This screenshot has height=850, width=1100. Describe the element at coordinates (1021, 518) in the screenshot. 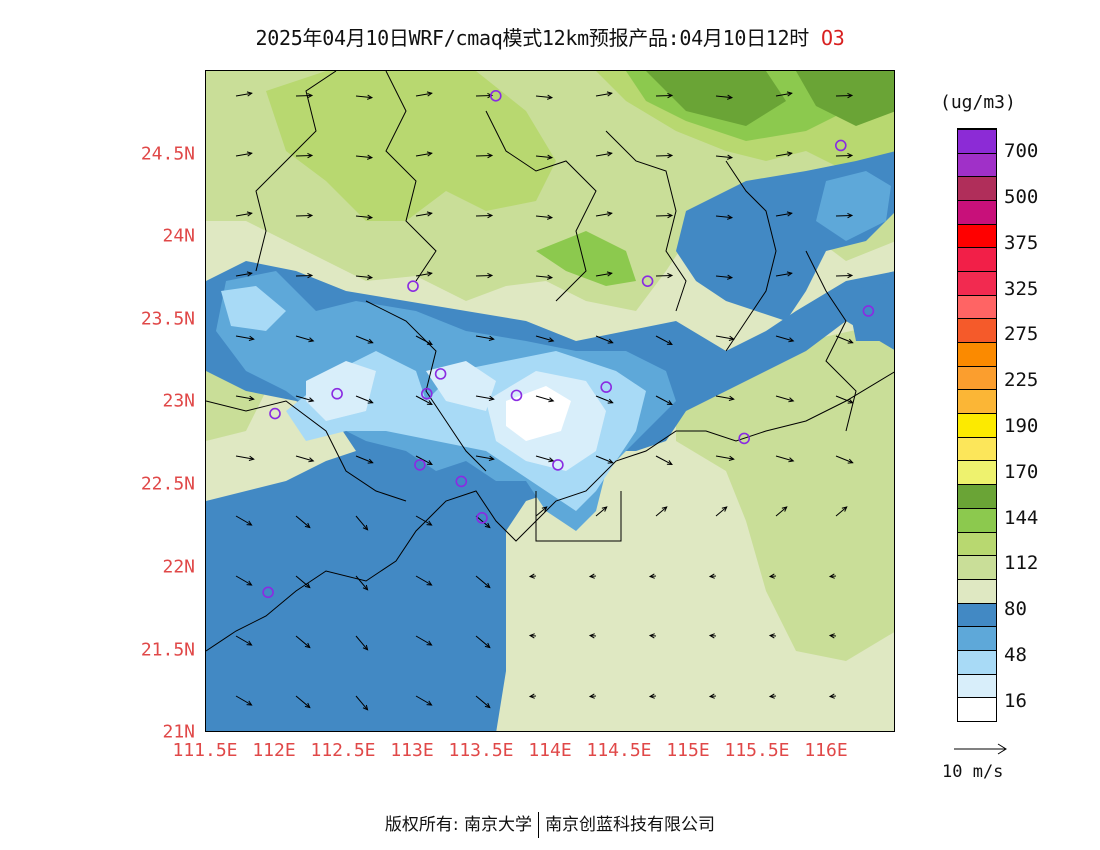

I see `colorbar-tick-144: 144` at that location.